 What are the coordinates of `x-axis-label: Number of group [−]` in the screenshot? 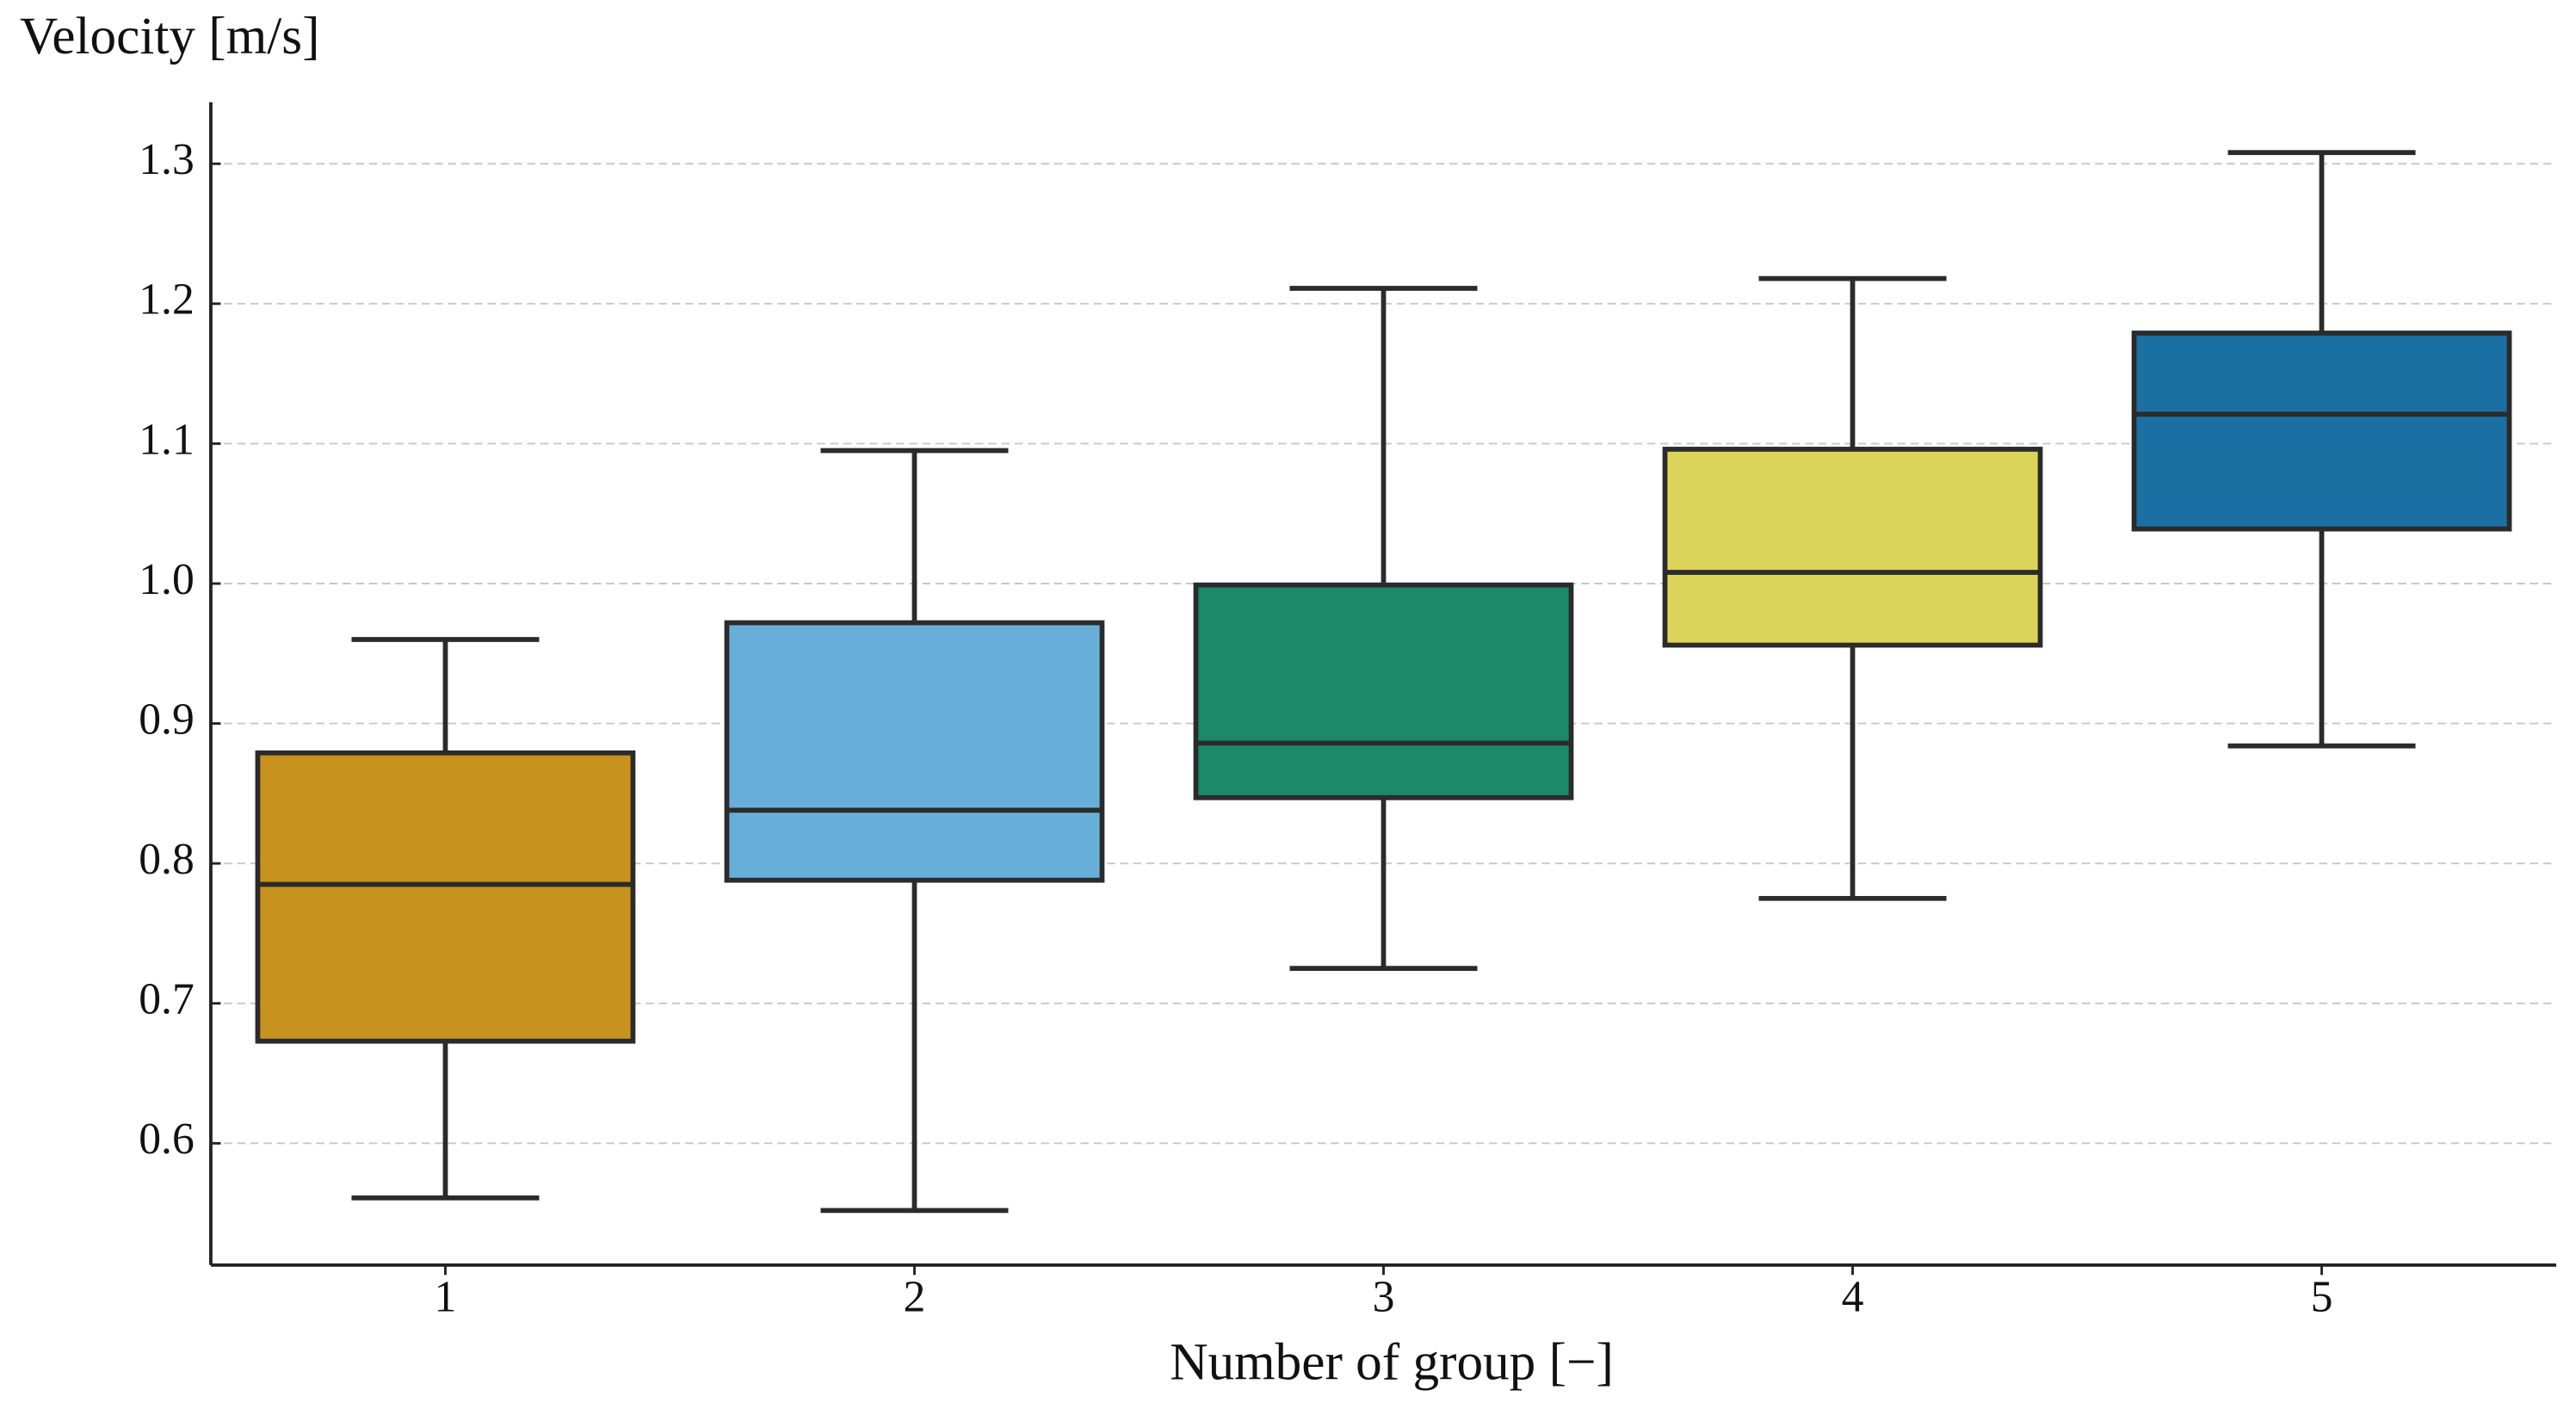 It's located at (1392, 1361).